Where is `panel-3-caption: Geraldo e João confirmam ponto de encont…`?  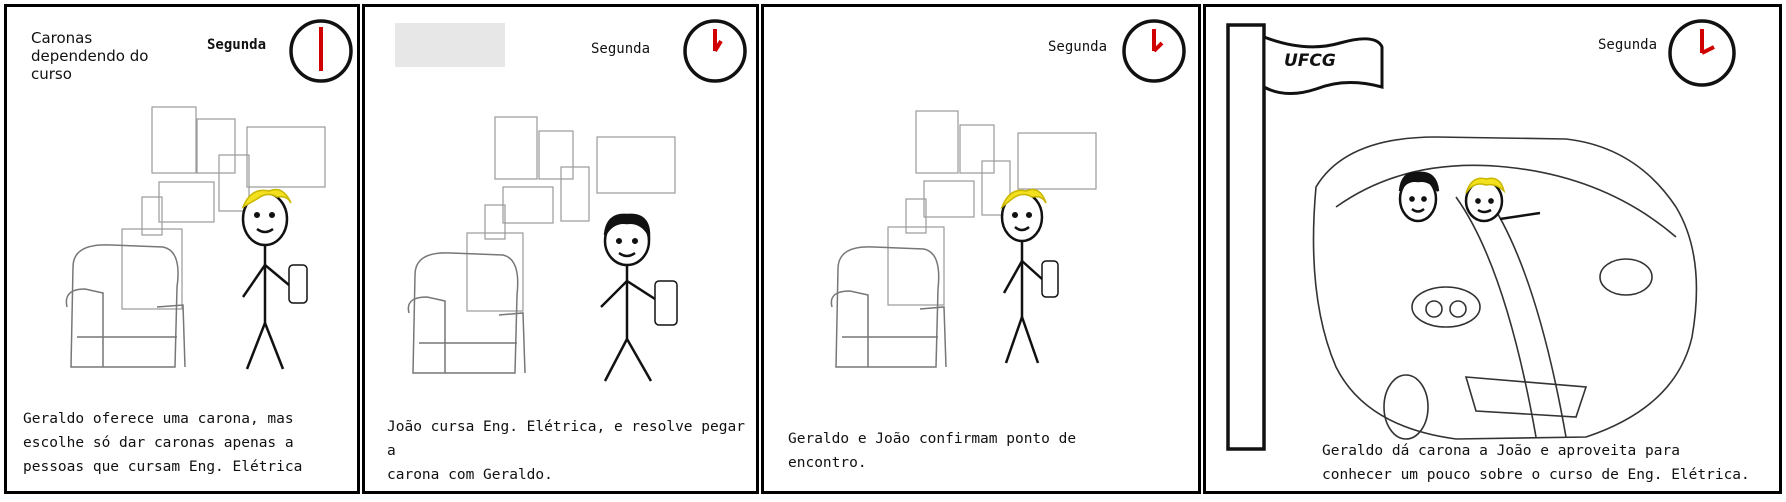 panel-3-caption: Geraldo e João confirmam ponto de encont… is located at coordinates (932, 451).